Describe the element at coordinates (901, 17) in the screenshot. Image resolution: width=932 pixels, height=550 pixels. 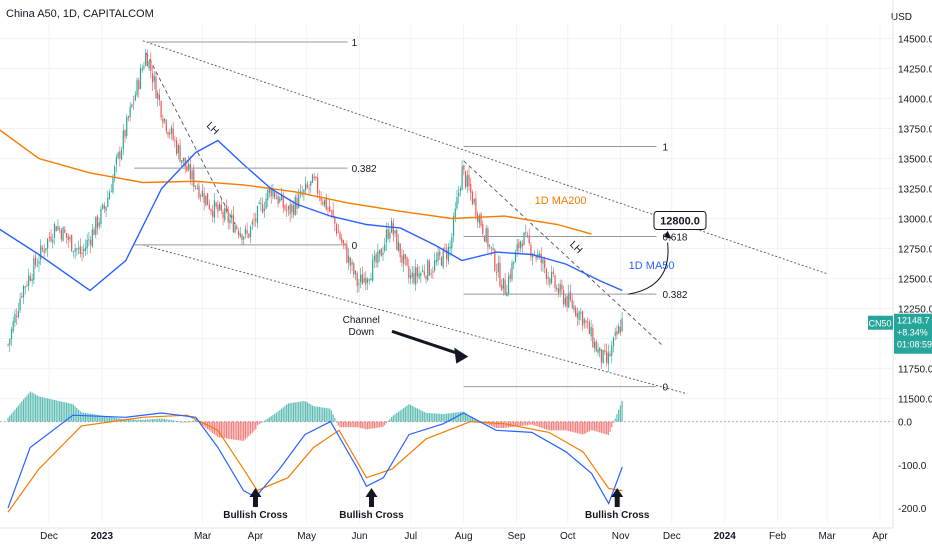
I see `currency-label: USD` at that location.